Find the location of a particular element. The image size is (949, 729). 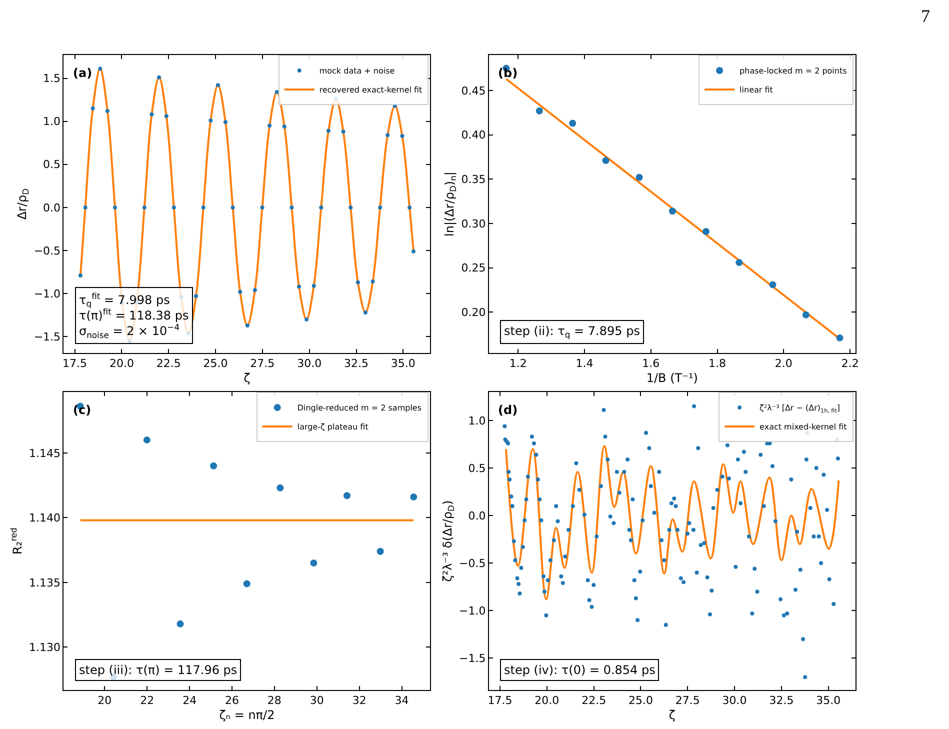

y-tick-label: 0.25 is located at coordinates (473, 268).